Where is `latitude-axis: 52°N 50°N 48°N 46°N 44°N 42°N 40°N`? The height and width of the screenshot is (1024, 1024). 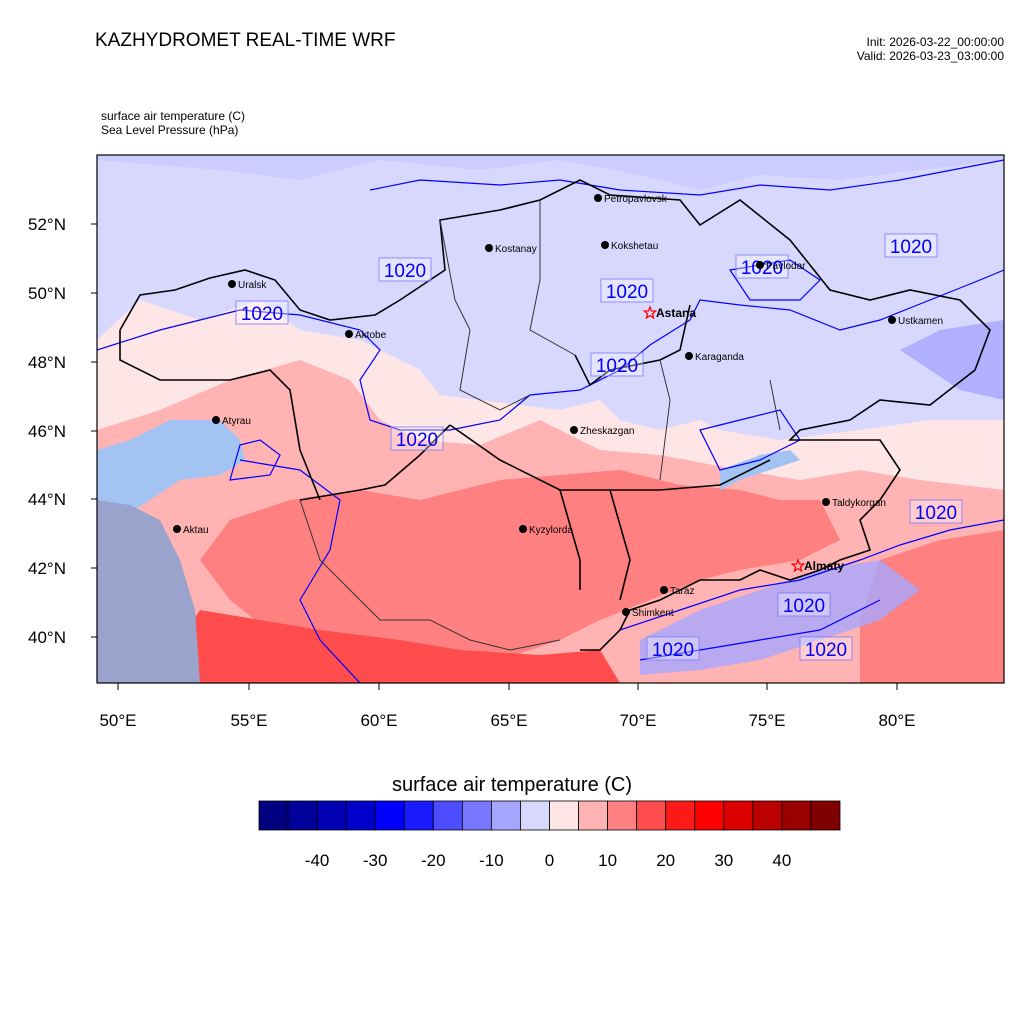
latitude-axis: 52°N 50°N 48°N 46°N 44°N 42°N 40°N is located at coordinates (62, 431).